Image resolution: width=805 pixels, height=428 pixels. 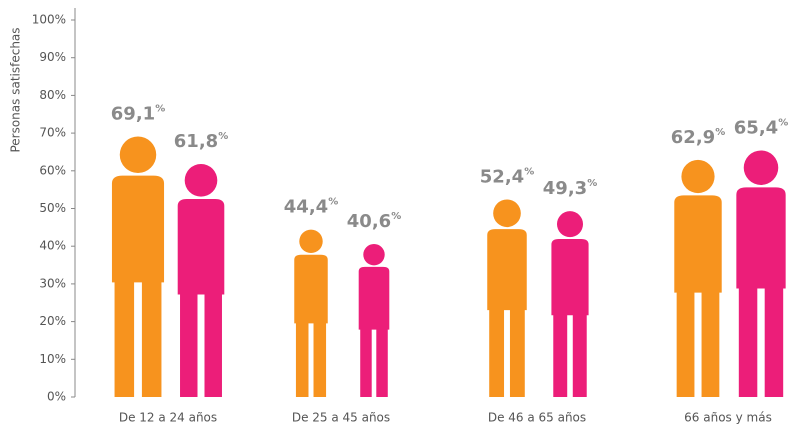 I want to click on y-tick-label: 100%, so click(x=49, y=20).